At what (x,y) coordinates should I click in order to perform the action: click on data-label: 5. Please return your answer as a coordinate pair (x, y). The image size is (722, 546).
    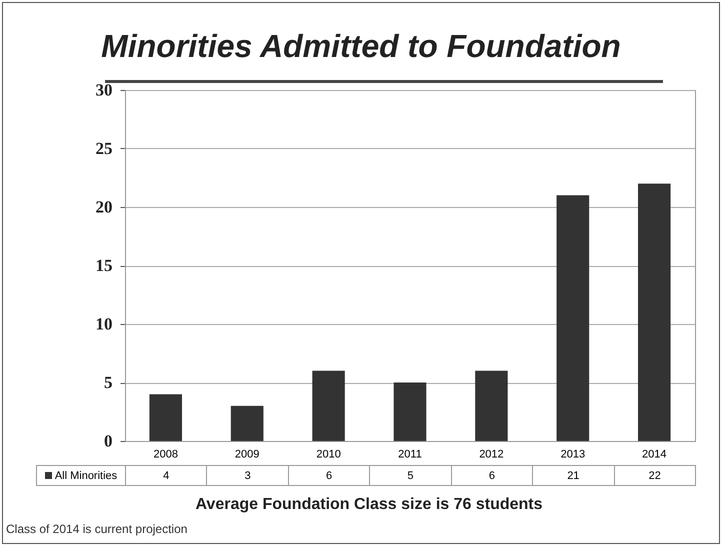
    Looking at the image, I should click on (411, 476).